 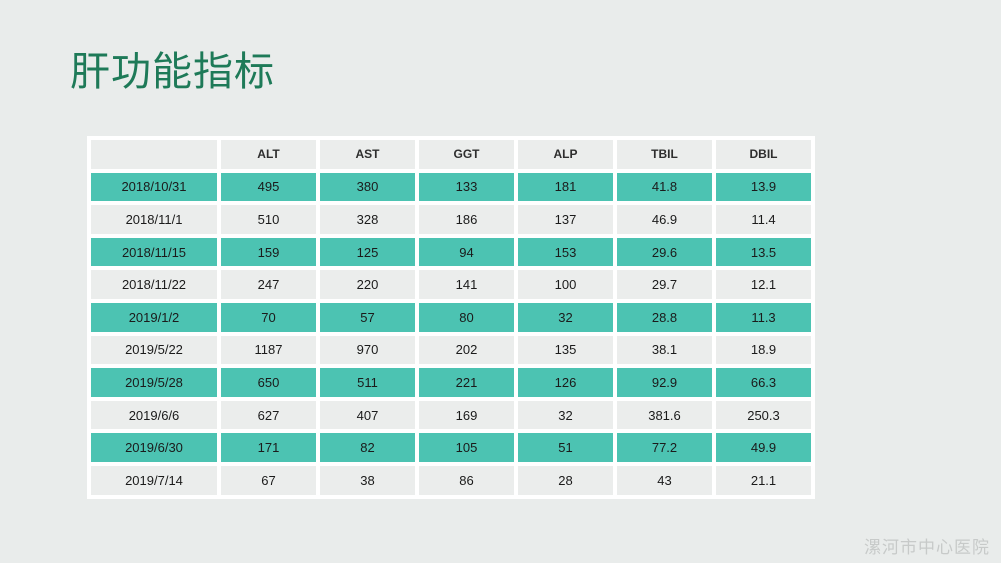 What do you see at coordinates (367, 415) in the screenshot?
I see `table-cell: 407` at bounding box center [367, 415].